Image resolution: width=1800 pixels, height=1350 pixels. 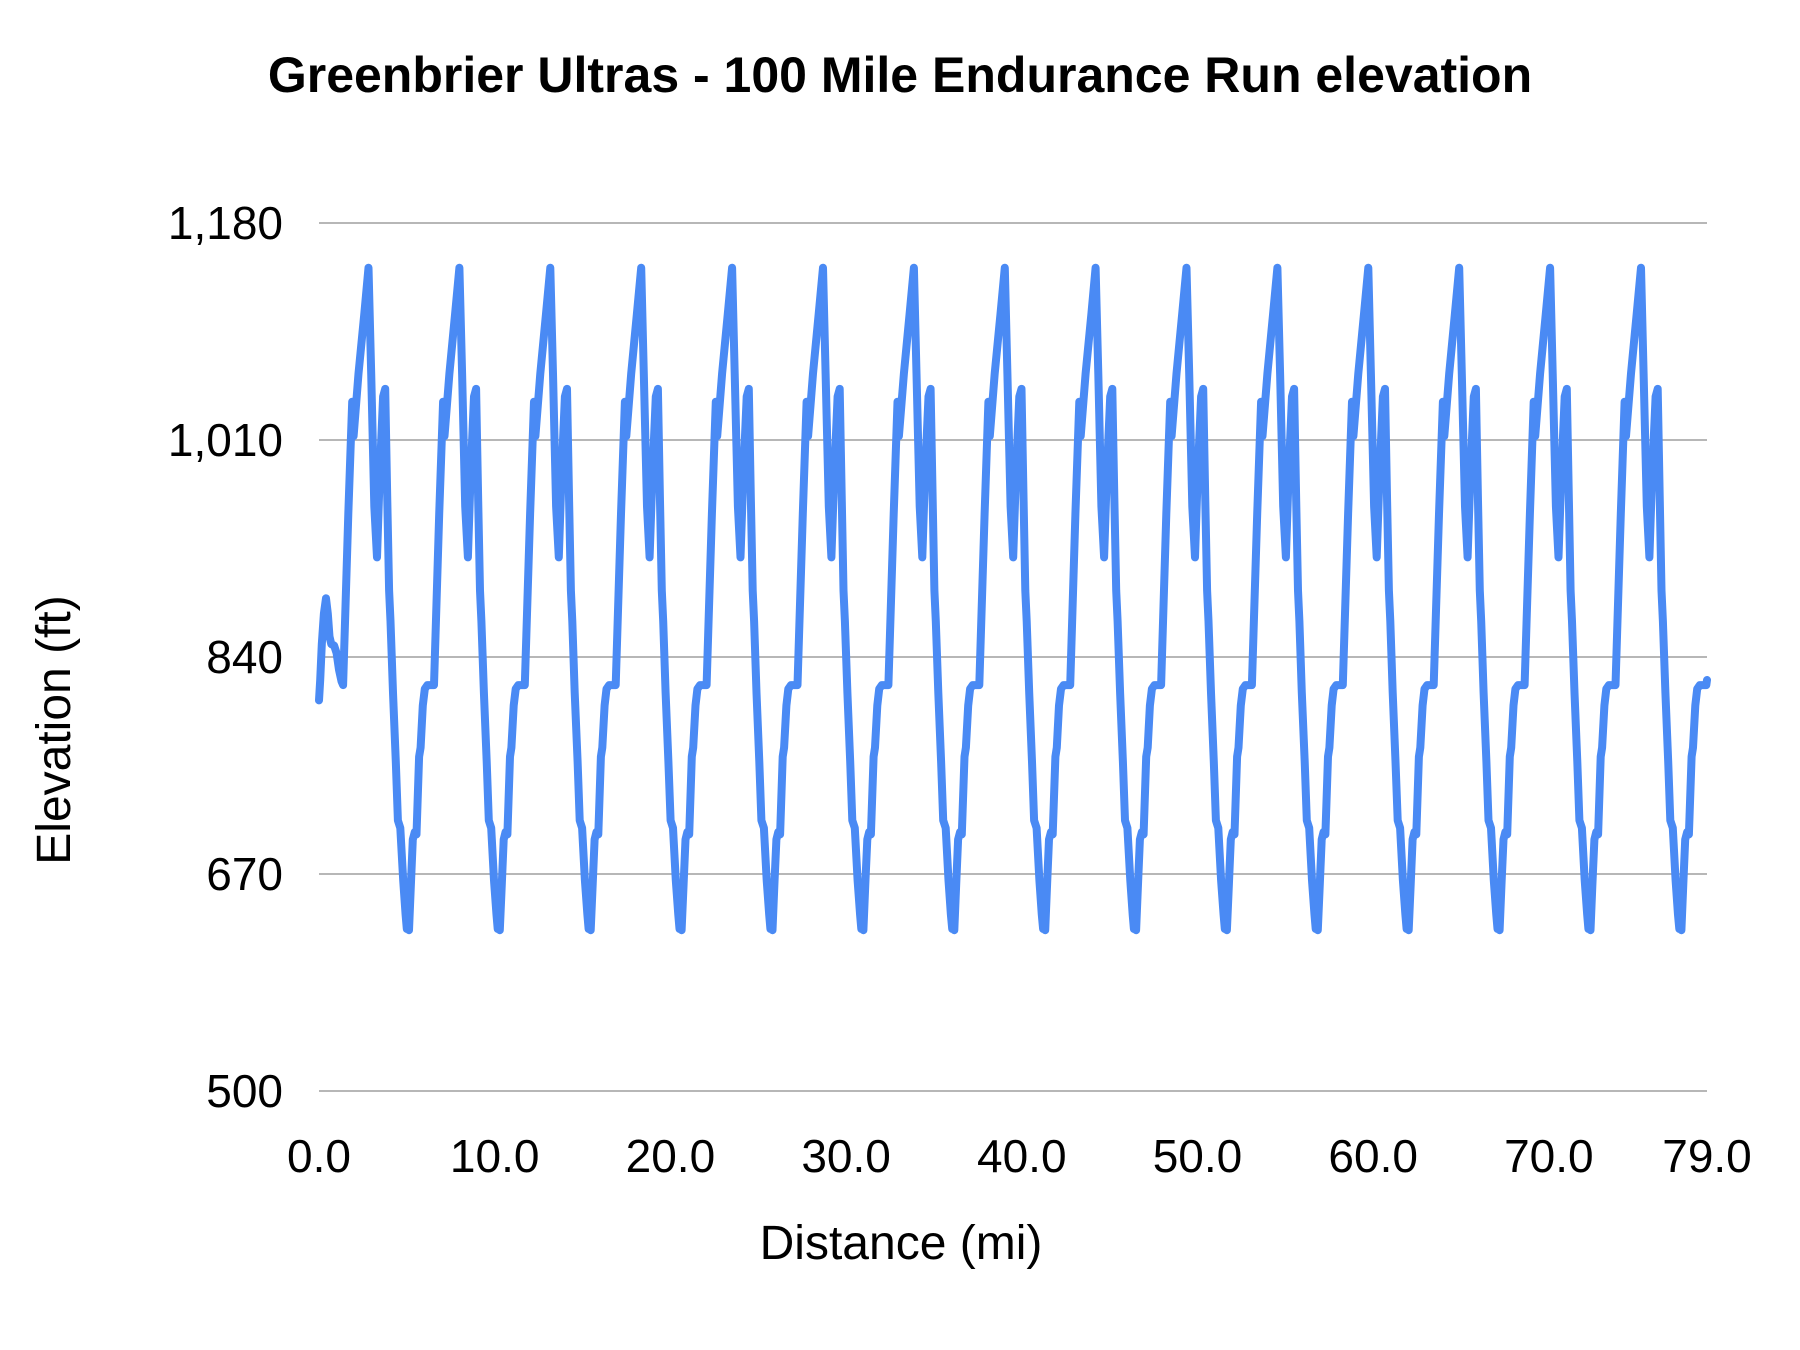 What do you see at coordinates (495, 1156) in the screenshot?
I see `x-tick-label: 10.0` at bounding box center [495, 1156].